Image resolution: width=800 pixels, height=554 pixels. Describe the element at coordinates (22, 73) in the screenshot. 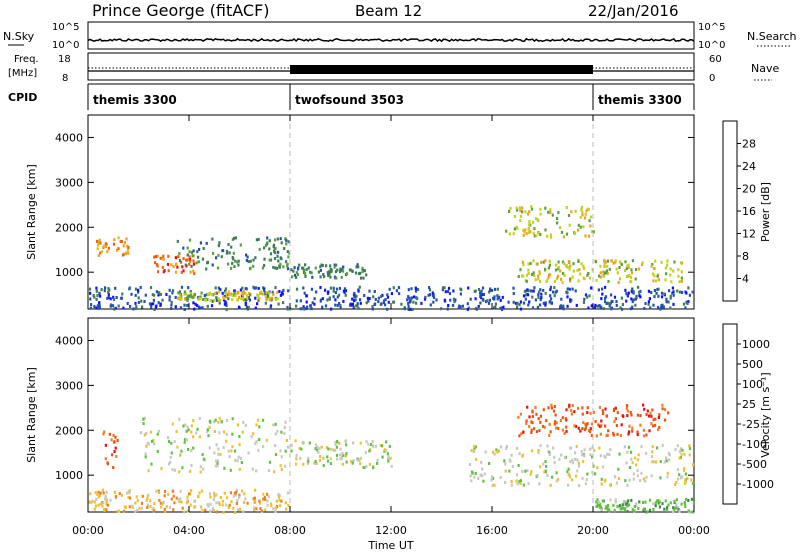

I see `freq-unit: [MHz]` at that location.